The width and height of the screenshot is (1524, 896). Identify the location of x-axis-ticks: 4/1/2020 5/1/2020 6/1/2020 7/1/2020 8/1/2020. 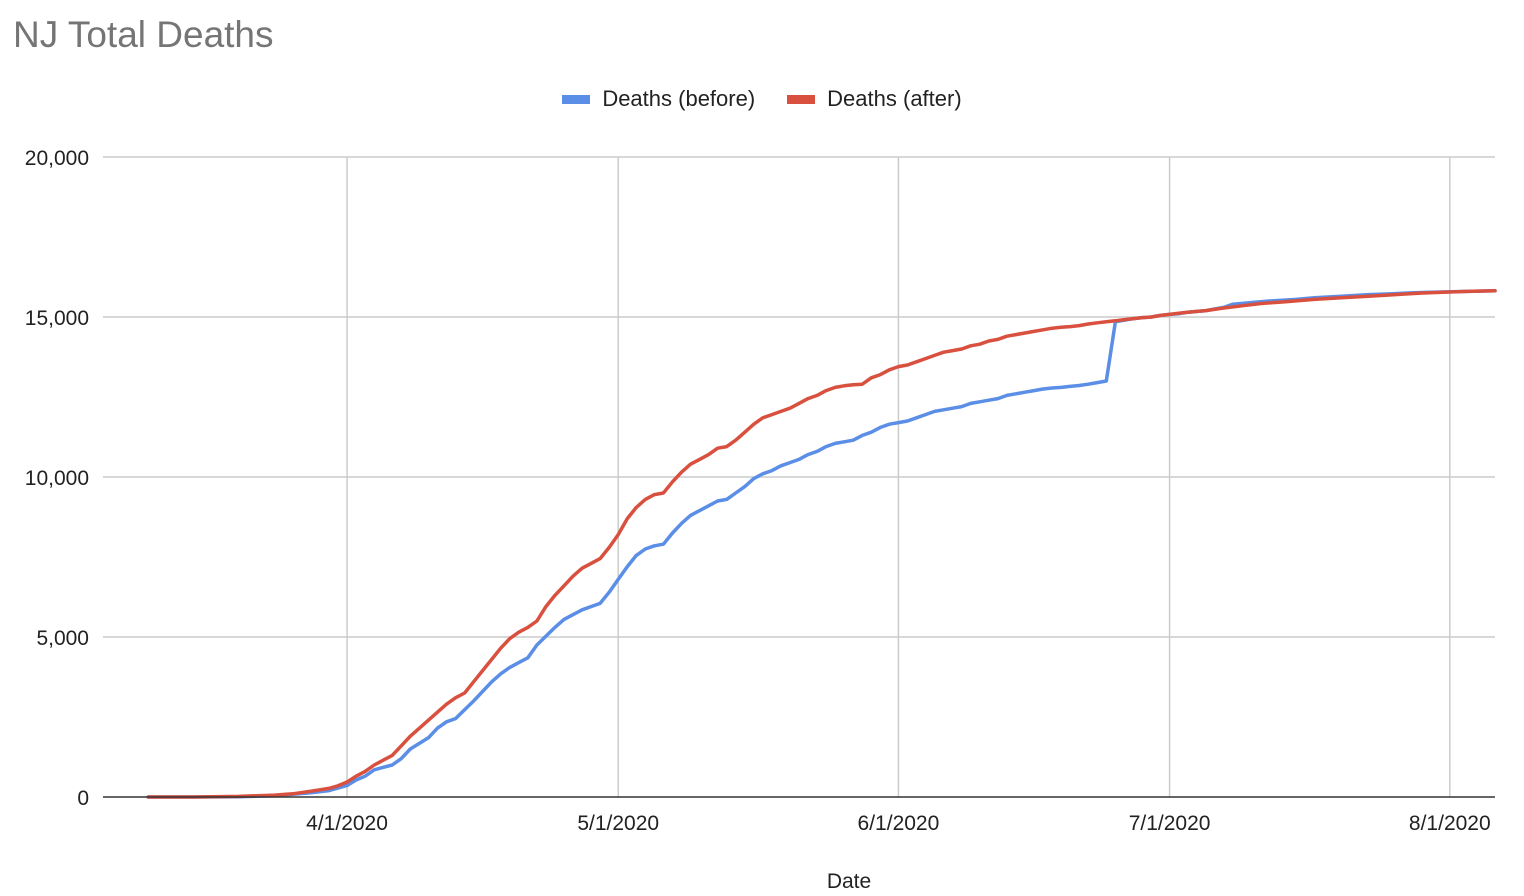
(898, 823).